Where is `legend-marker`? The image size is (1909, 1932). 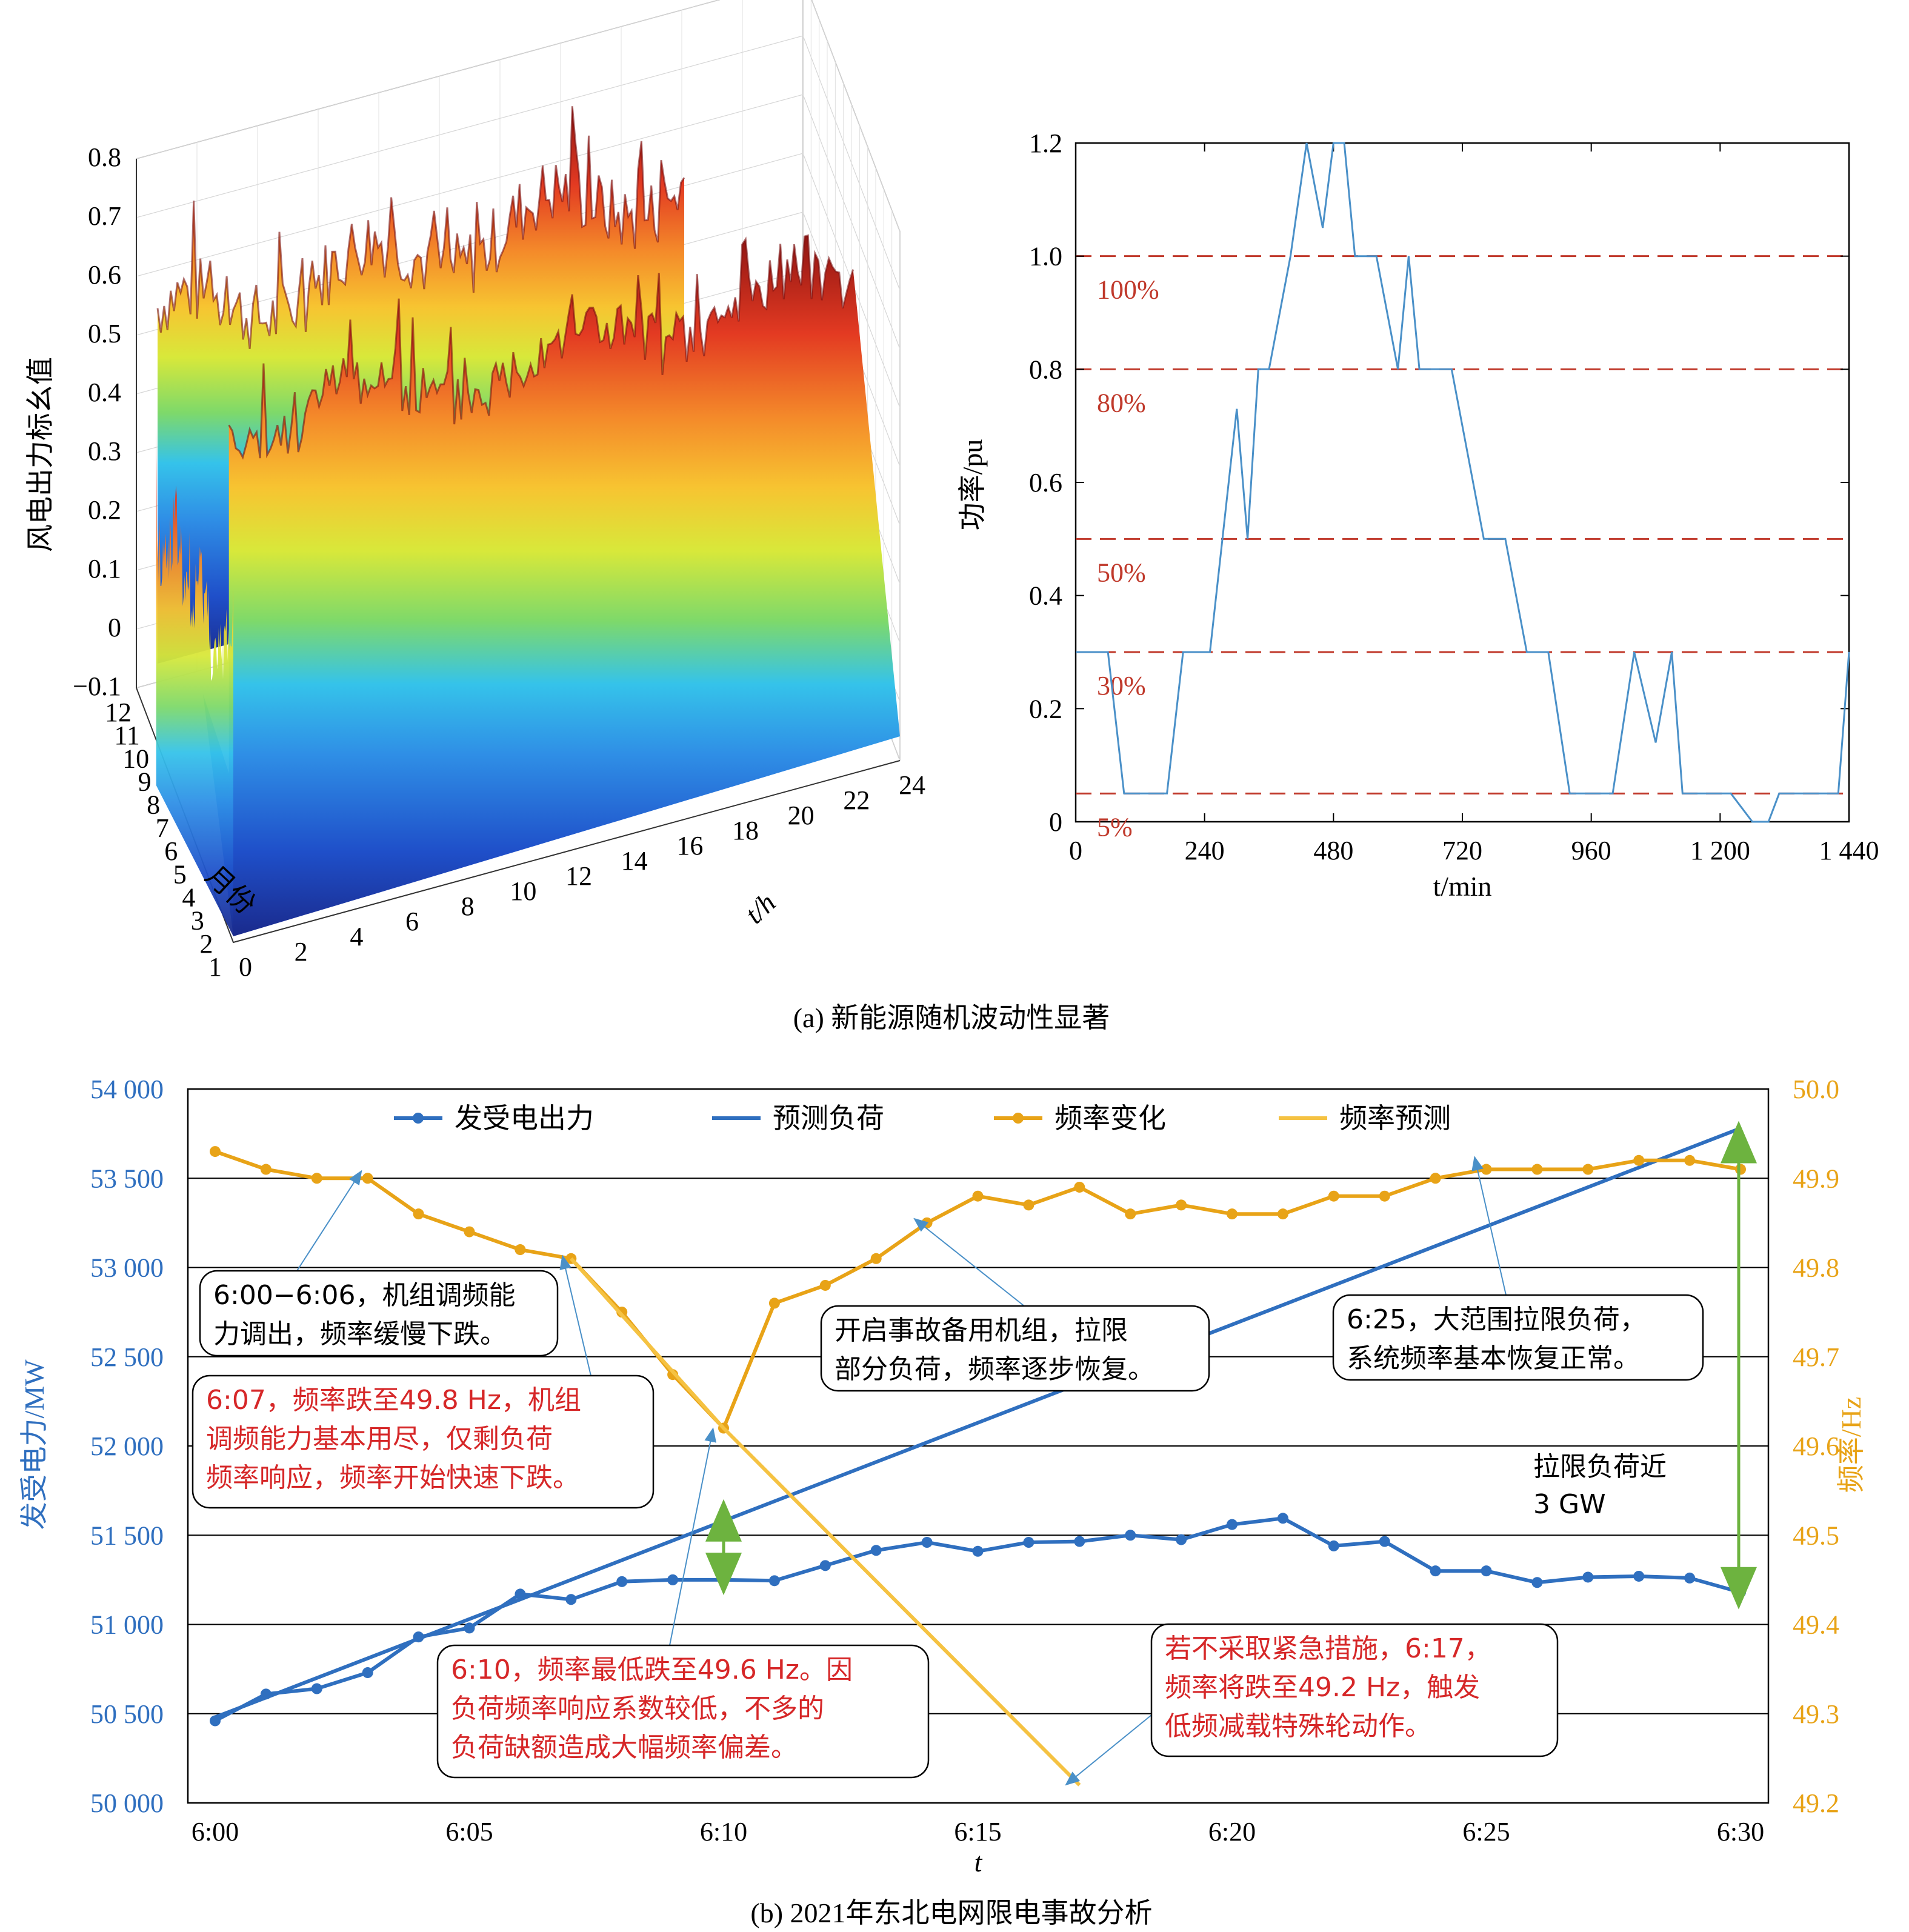 legend-marker is located at coordinates (418, 1119).